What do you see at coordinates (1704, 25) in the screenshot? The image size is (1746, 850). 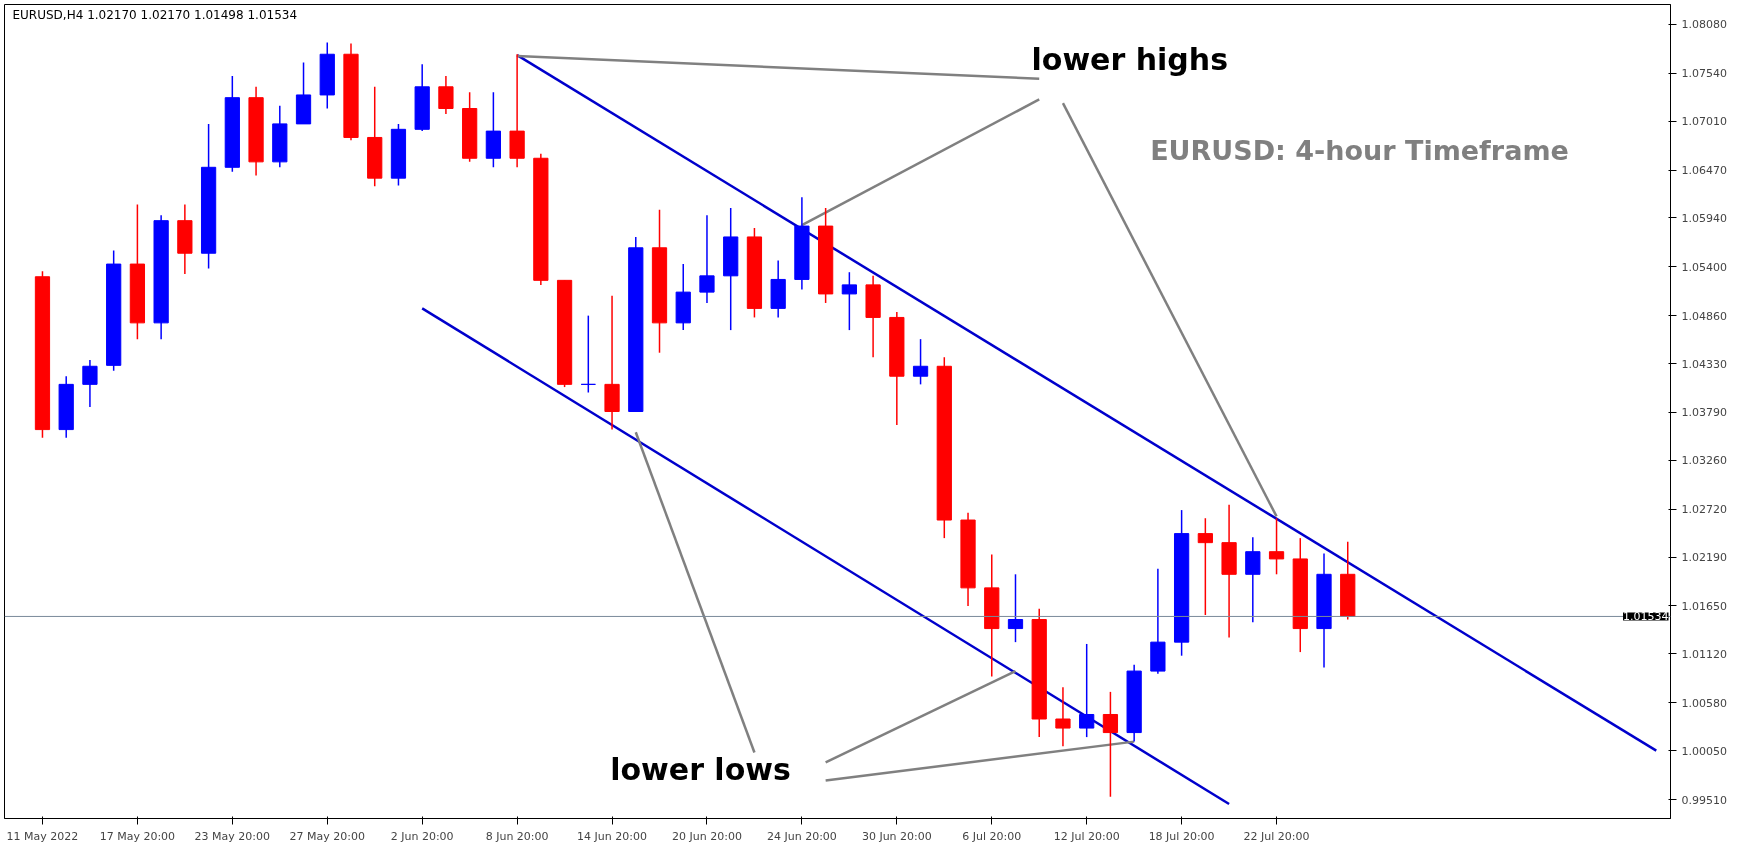 I see `y-tick-label: 1.08080` at bounding box center [1704, 25].